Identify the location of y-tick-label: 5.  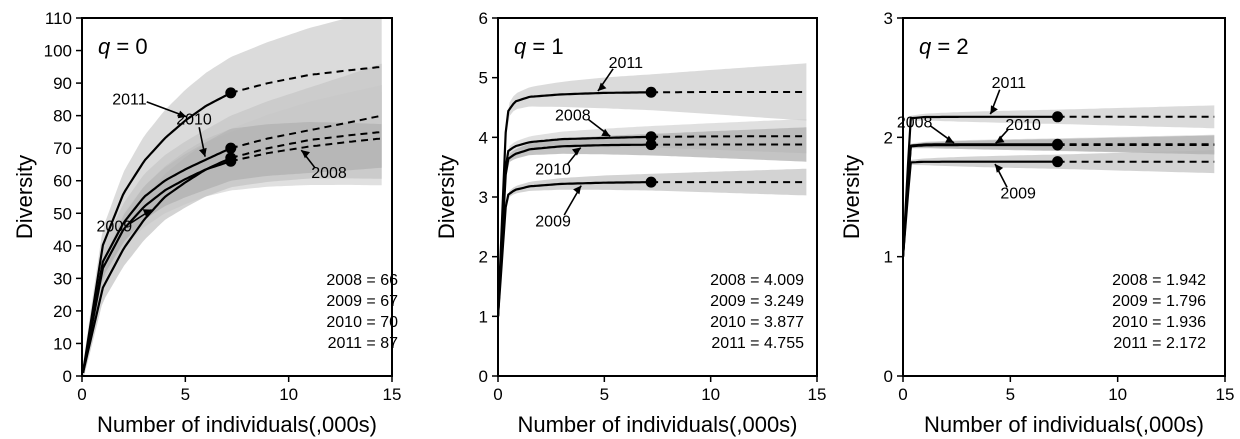
(483, 78).